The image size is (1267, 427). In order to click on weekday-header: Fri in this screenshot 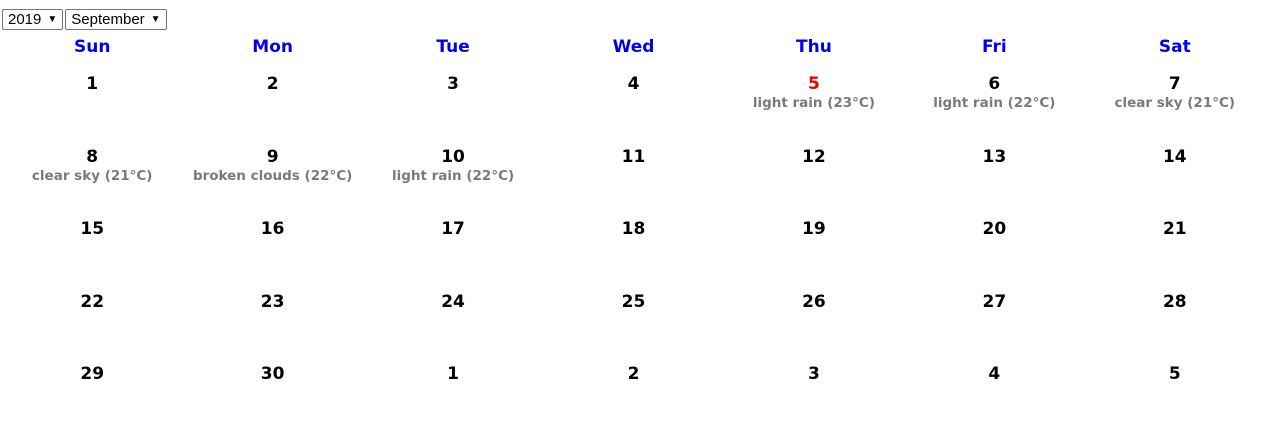, I will do `click(994, 47)`.